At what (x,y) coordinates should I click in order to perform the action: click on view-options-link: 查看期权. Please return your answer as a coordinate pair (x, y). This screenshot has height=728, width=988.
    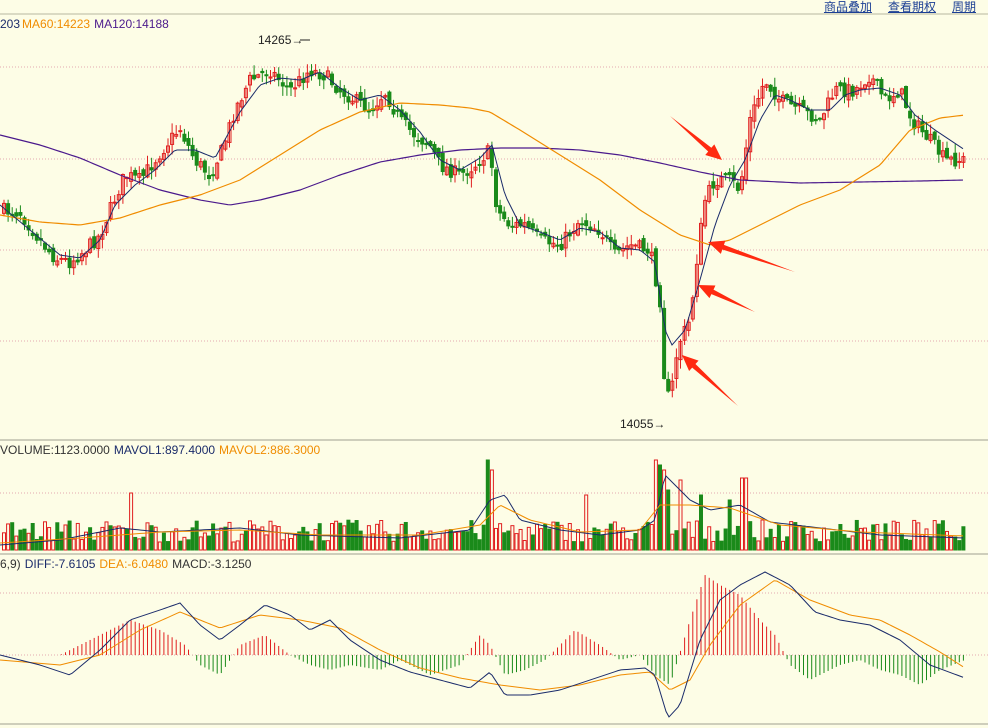
    Looking at the image, I should click on (911, 7).